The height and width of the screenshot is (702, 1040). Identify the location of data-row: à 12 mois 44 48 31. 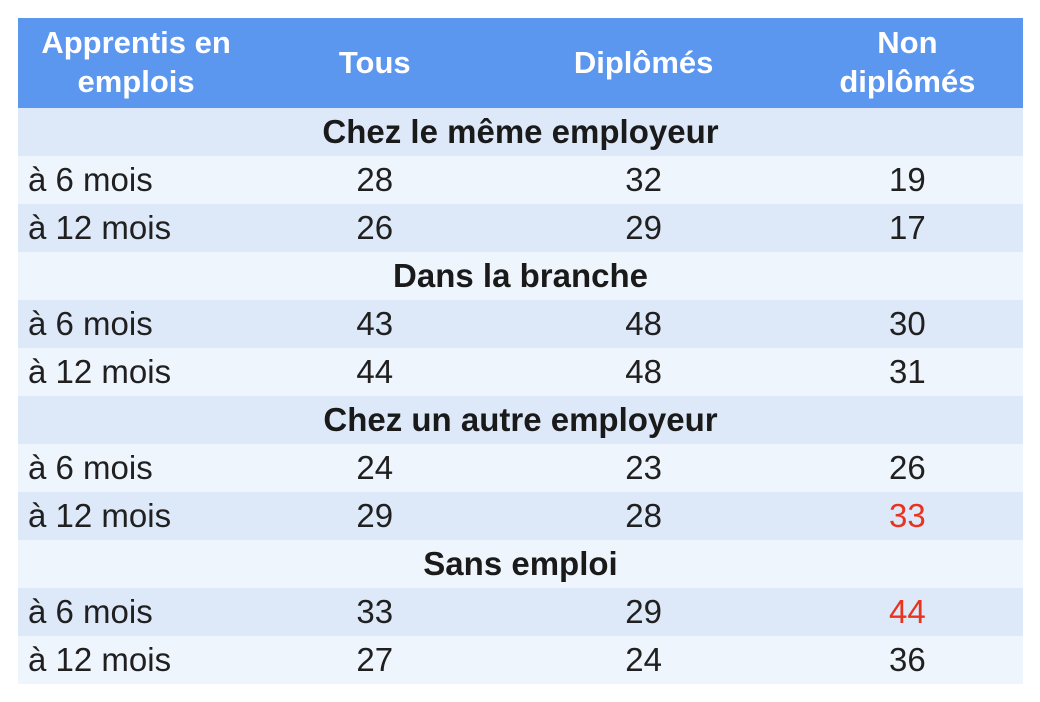
(520, 372).